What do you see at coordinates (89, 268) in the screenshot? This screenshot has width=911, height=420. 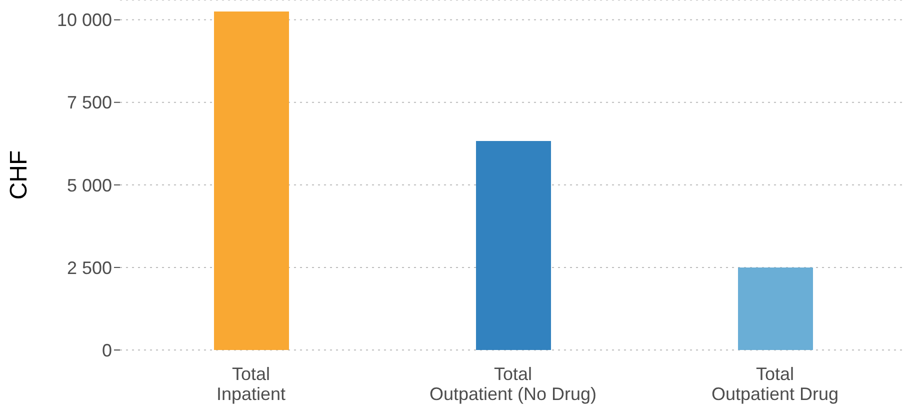 I see `y-tick-label: 2 500` at bounding box center [89, 268].